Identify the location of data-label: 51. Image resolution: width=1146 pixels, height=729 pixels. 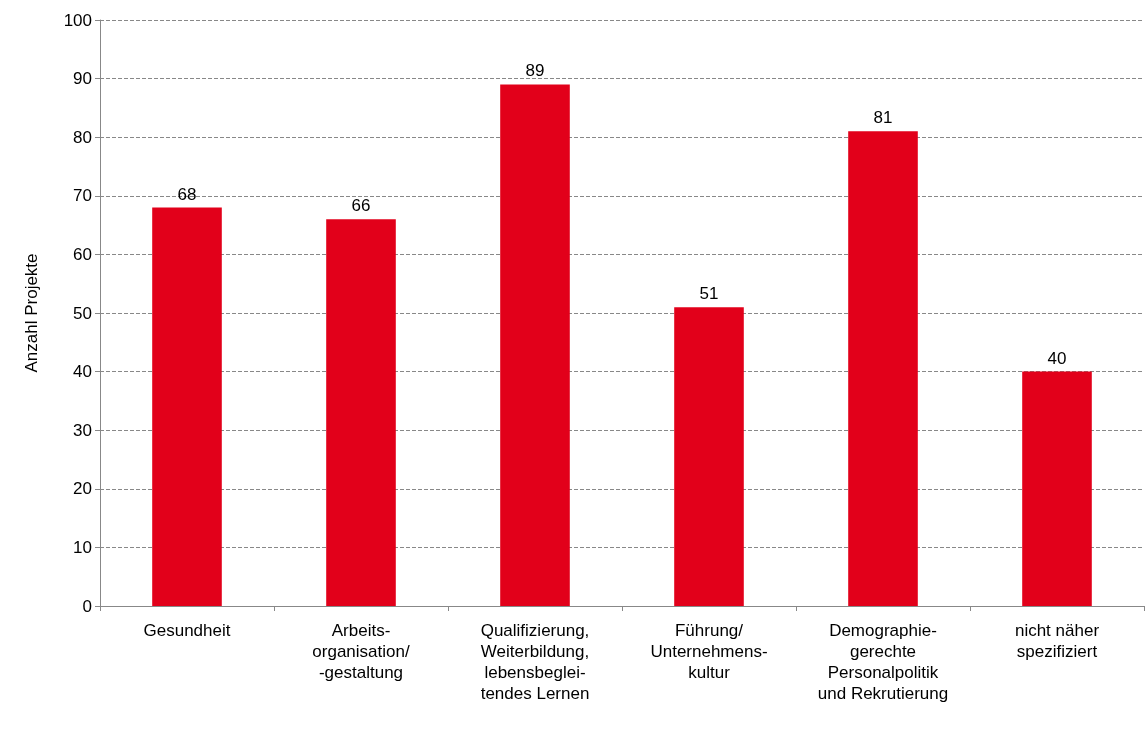
(709, 294).